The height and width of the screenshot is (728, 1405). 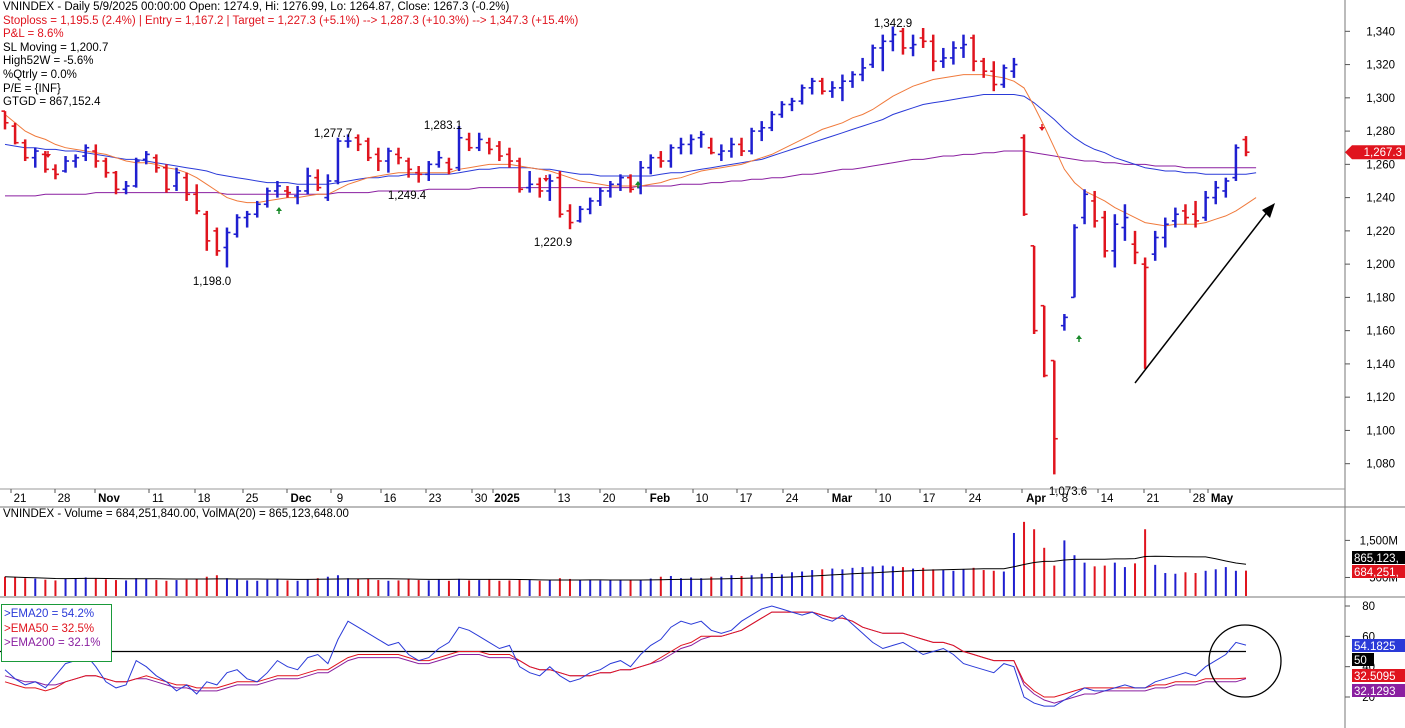 What do you see at coordinates (1268, 210) in the screenshot?
I see `trend-arrow-head` at bounding box center [1268, 210].